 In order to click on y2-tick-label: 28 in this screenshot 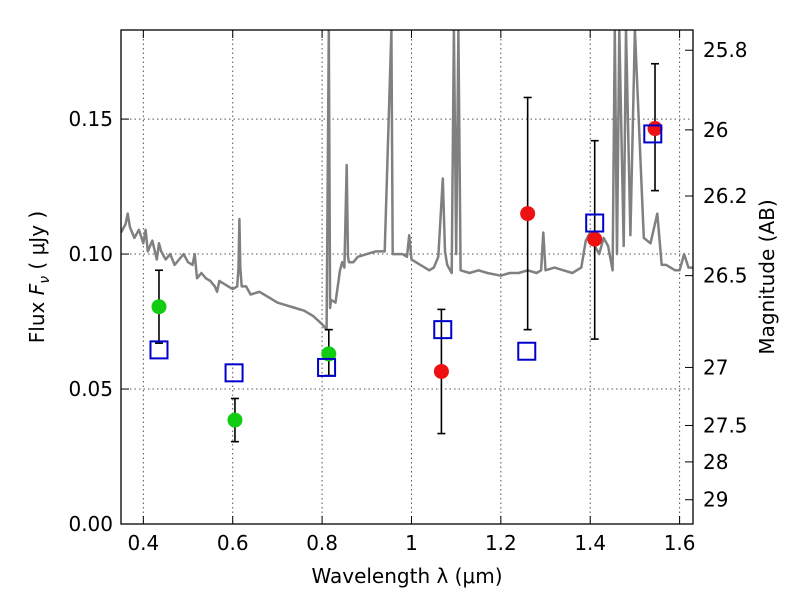, I will do `click(715, 462)`.